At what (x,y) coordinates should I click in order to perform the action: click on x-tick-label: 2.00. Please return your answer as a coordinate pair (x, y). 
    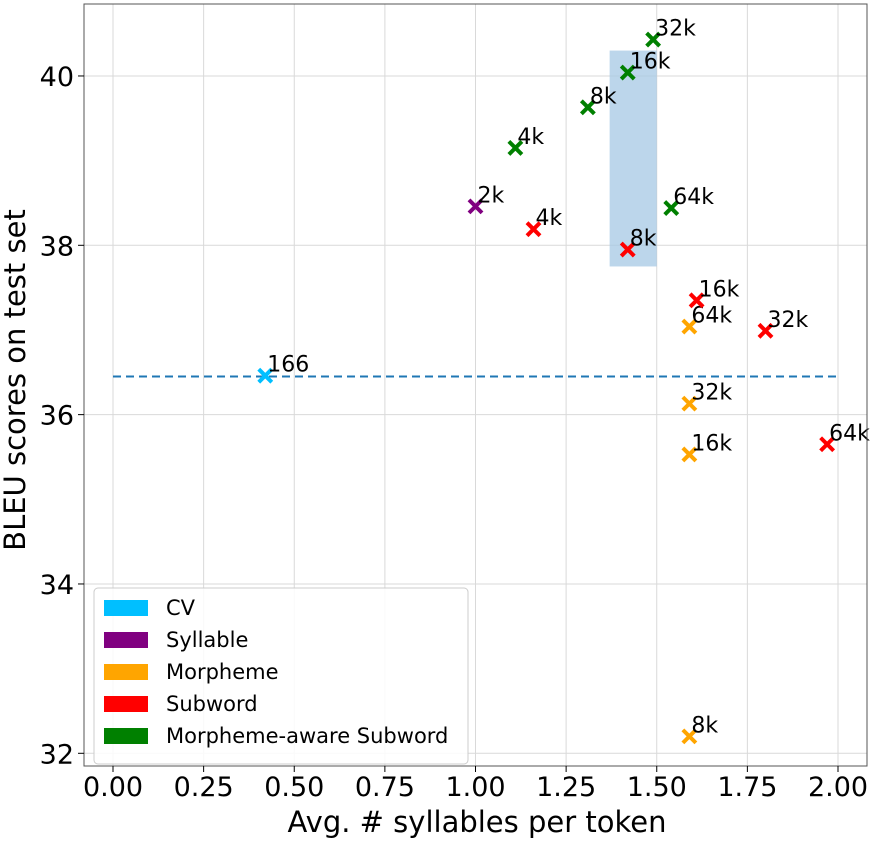
    Looking at the image, I should click on (838, 787).